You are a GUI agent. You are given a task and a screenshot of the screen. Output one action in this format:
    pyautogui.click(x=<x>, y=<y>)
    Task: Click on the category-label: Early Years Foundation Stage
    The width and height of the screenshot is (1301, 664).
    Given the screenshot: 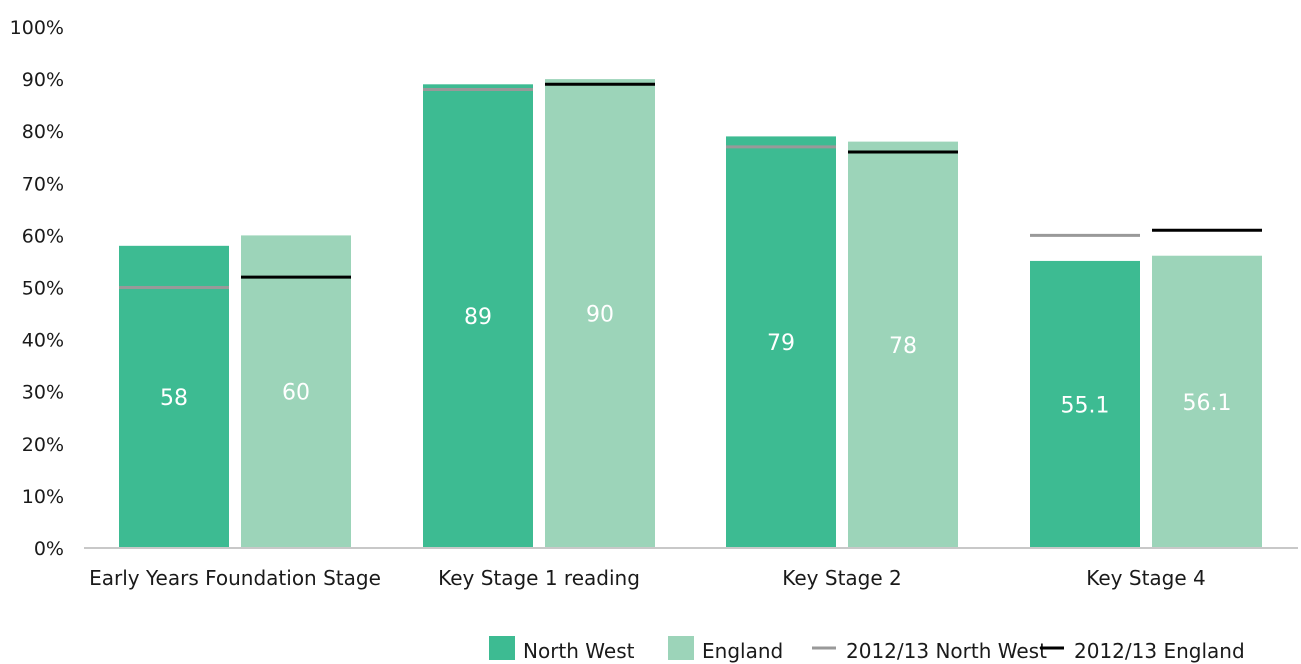 What is the action you would take?
    pyautogui.click(x=235, y=578)
    